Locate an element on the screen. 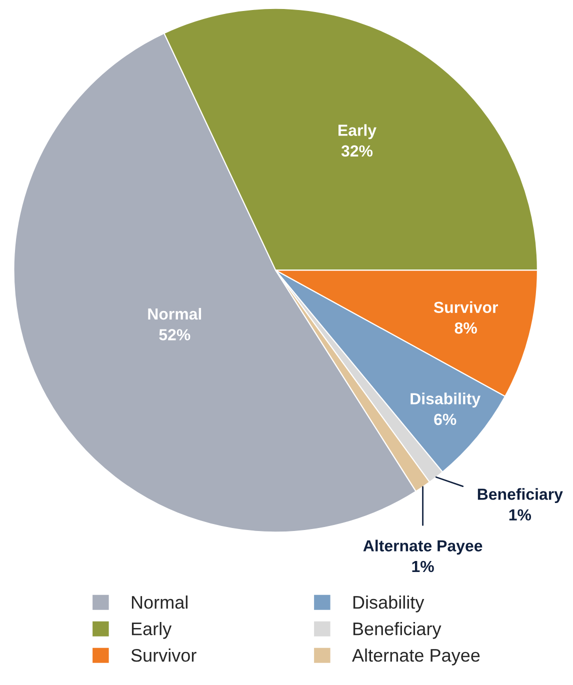 This screenshot has width=573, height=685. legend-label: Early is located at coordinates (152, 630).